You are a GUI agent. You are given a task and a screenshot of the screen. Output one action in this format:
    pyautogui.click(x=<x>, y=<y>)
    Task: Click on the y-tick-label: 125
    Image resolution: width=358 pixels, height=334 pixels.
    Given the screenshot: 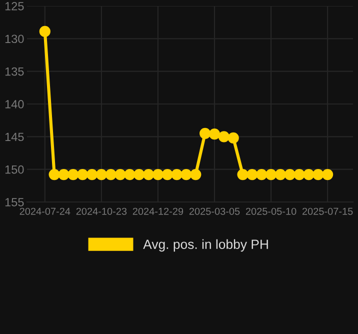 What is the action you would take?
    pyautogui.click(x=14, y=6)
    